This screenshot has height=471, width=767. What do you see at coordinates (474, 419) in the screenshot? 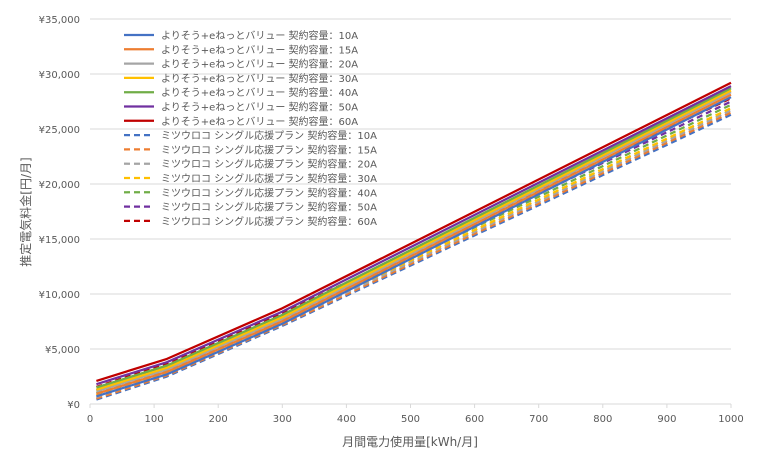
I see `x-tick-label: 600` at bounding box center [474, 419].